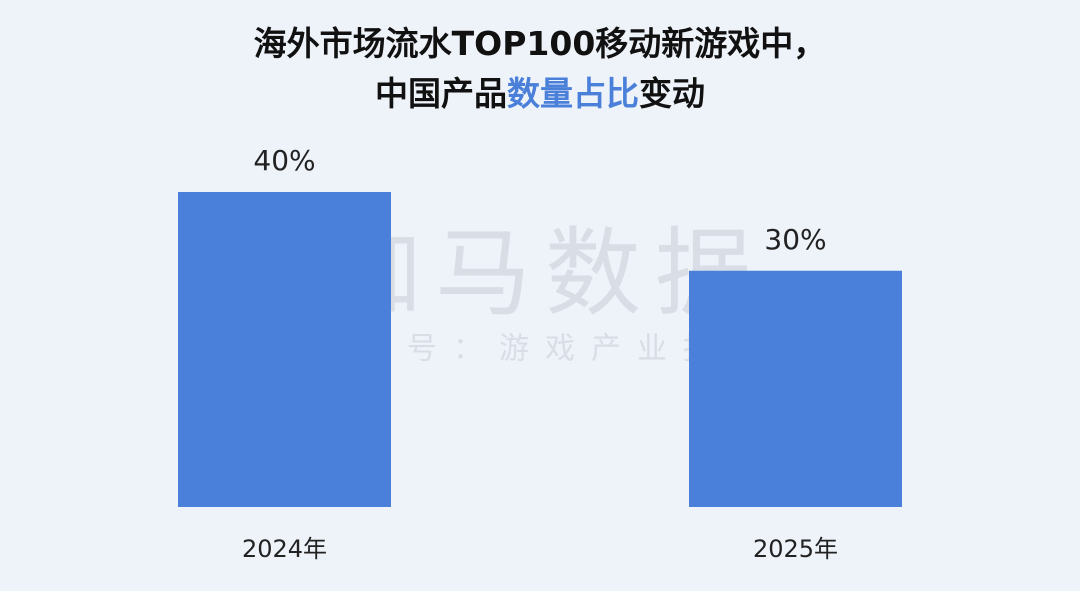  I want to click on data-label: 40%, so click(284, 160).